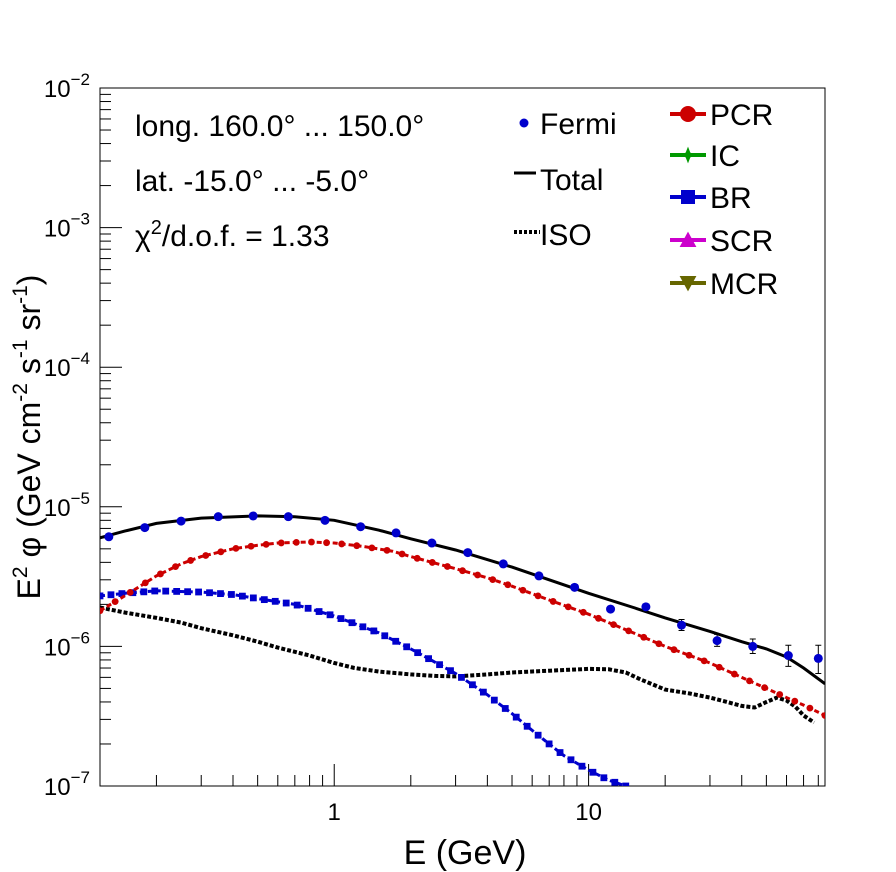  What do you see at coordinates (725, 156) in the screenshot?
I see `legend-label: IC` at bounding box center [725, 156].